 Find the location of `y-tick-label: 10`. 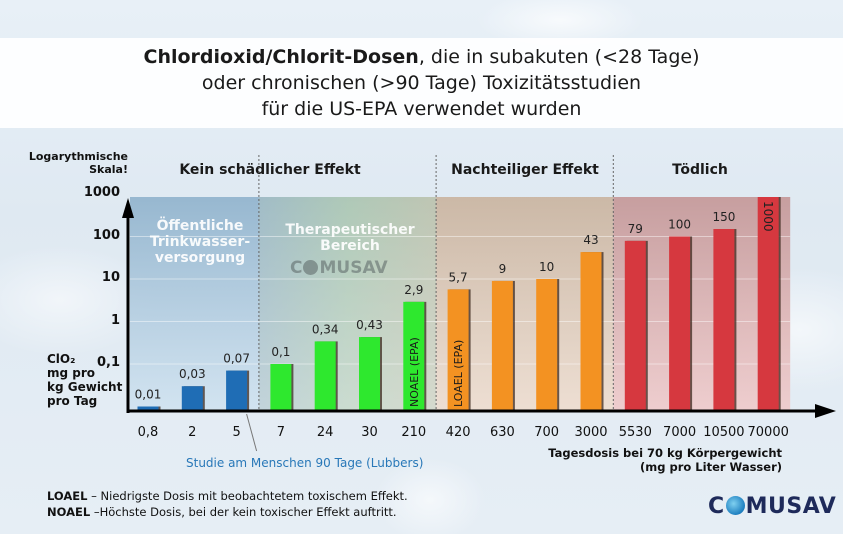

y-tick-label: 10 is located at coordinates (110, 277).